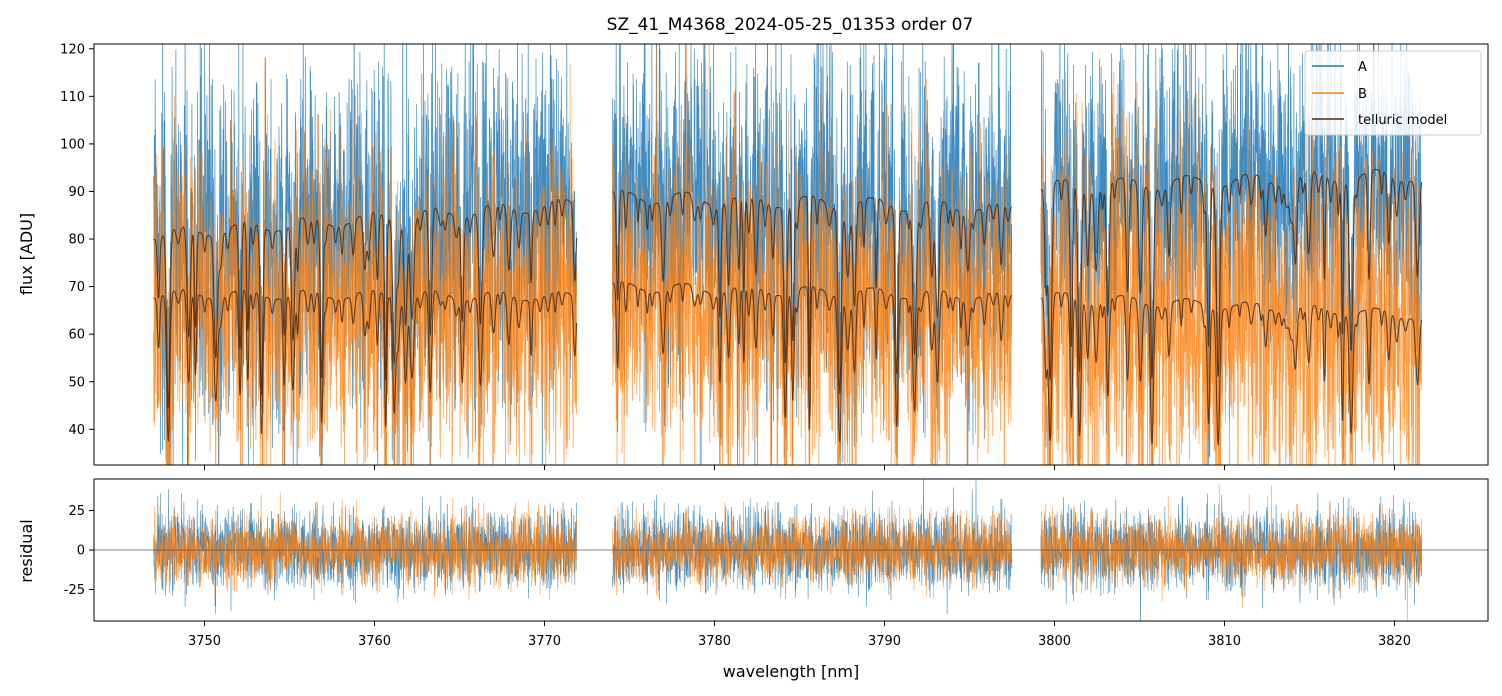 Image resolution: width=1502 pixels, height=696 pixels. I want to click on y-tick-label: 100, so click(72, 144).